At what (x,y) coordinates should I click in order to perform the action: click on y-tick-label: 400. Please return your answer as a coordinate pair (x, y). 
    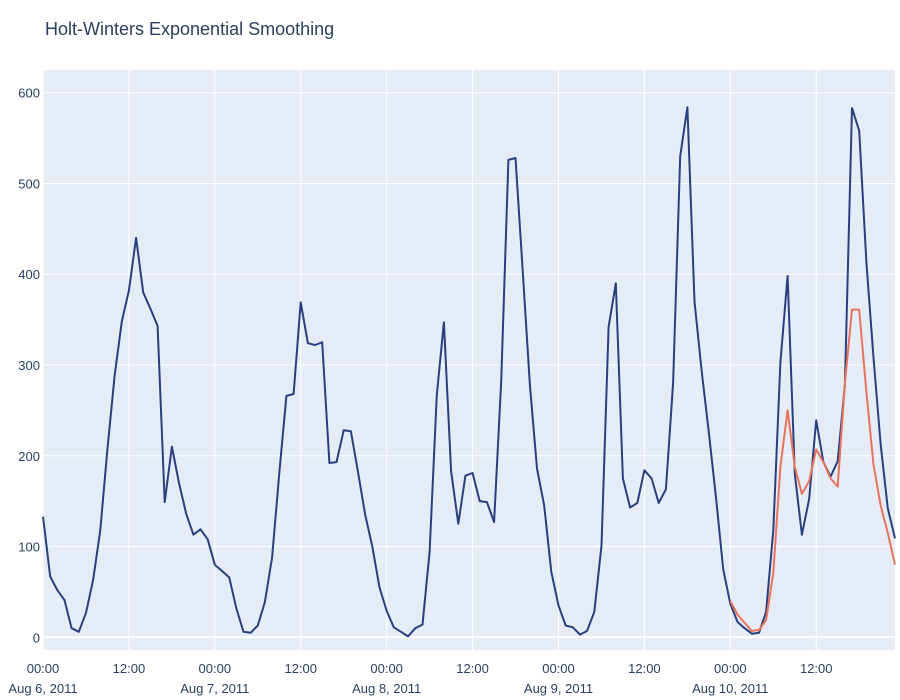
    Looking at the image, I should click on (29, 274).